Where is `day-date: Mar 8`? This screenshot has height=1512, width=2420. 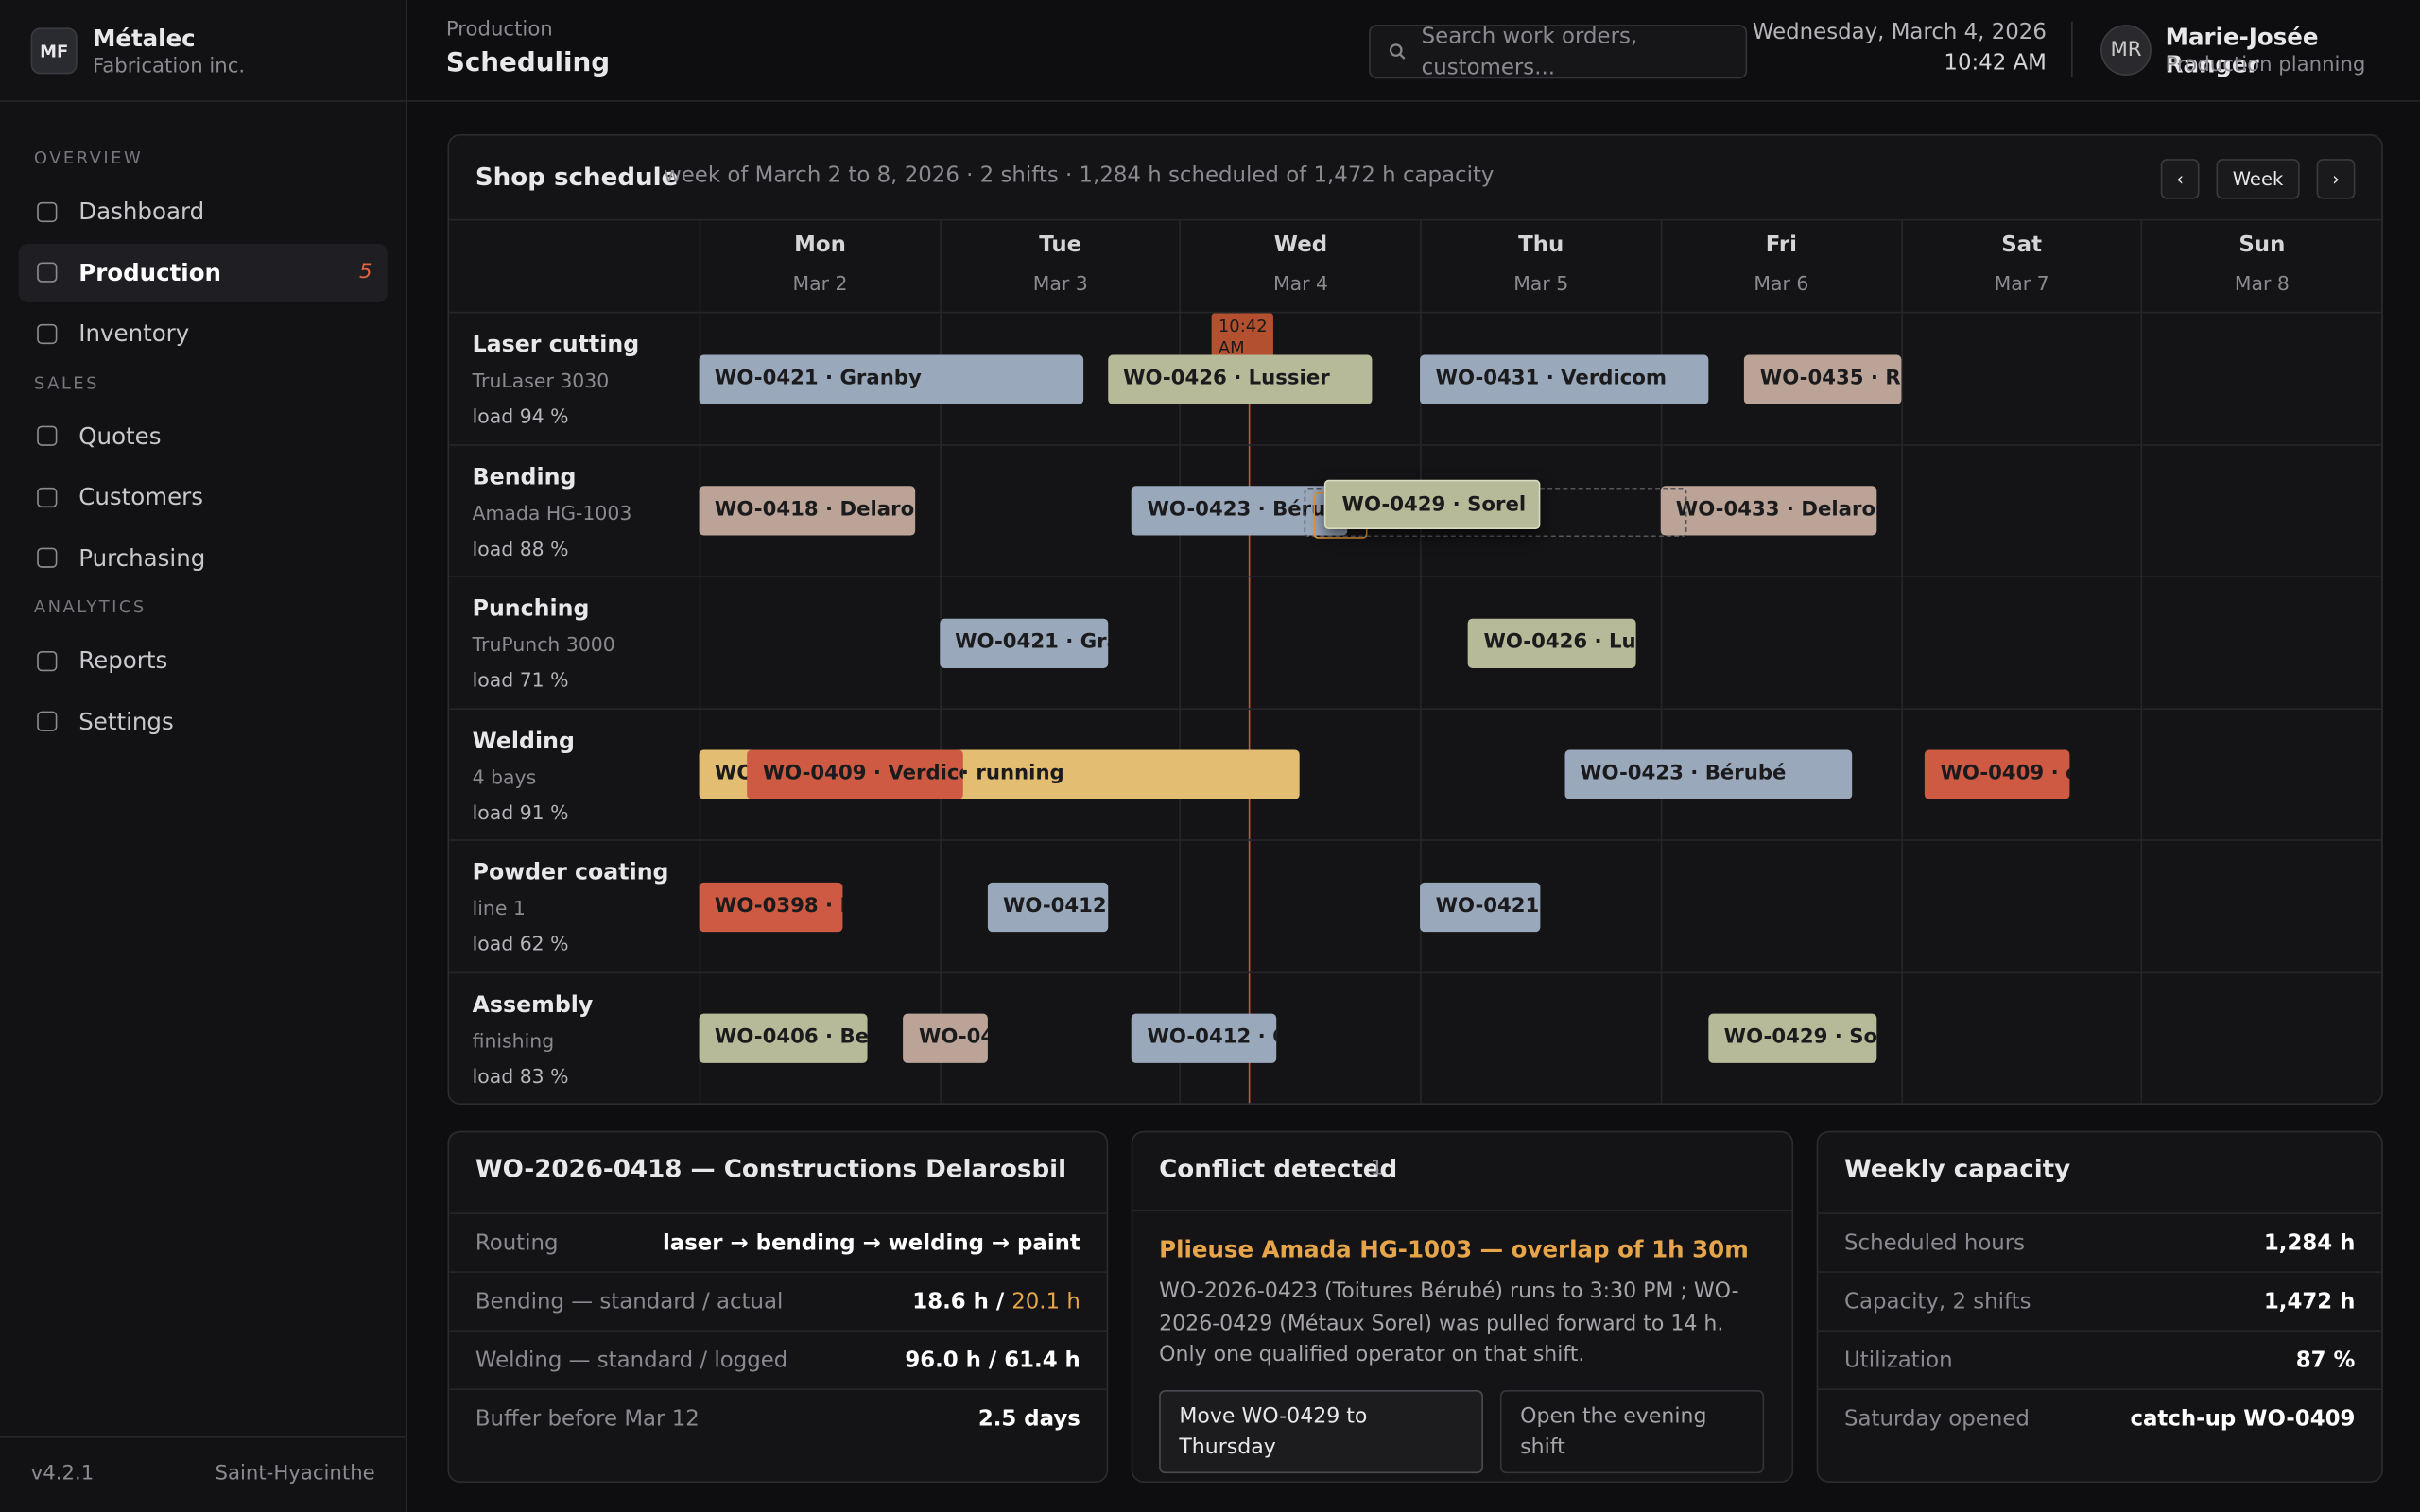 day-date: Mar 8 is located at coordinates (2262, 283).